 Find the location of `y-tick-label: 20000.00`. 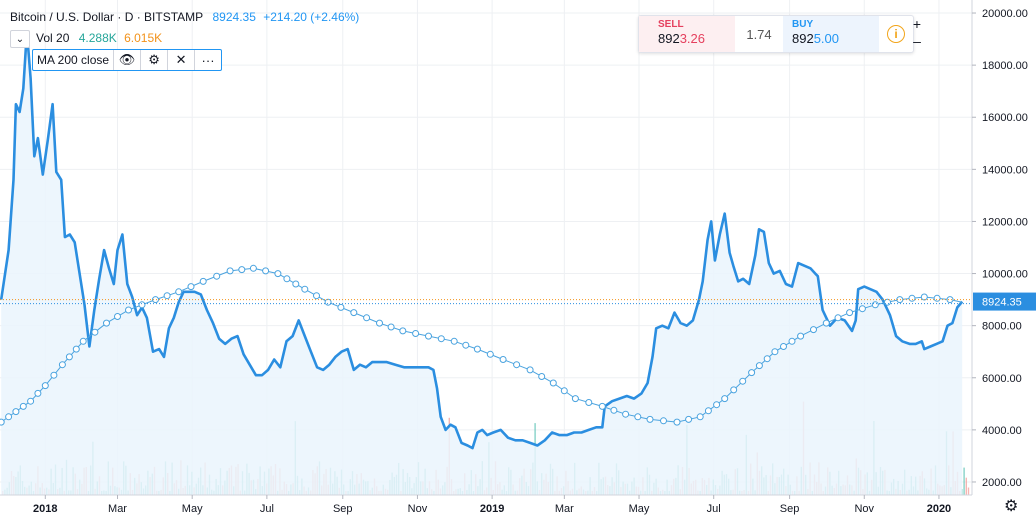

y-tick-label: 20000.00 is located at coordinates (1005, 14).